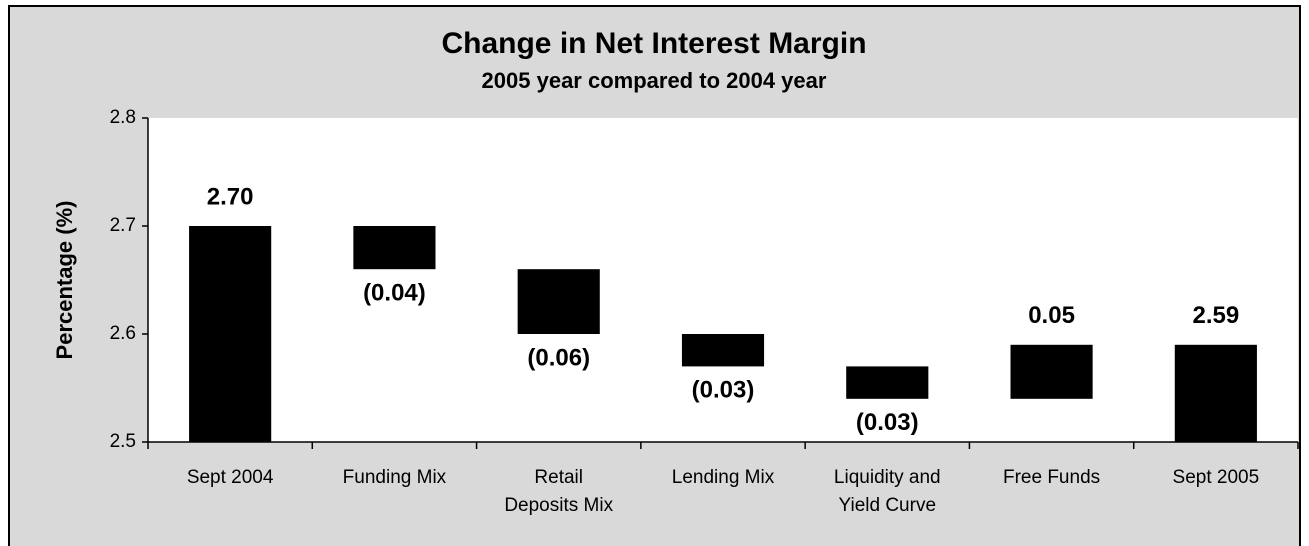  What do you see at coordinates (653, 43) in the screenshot?
I see `chart-title: Change in Net Interest Margin` at bounding box center [653, 43].